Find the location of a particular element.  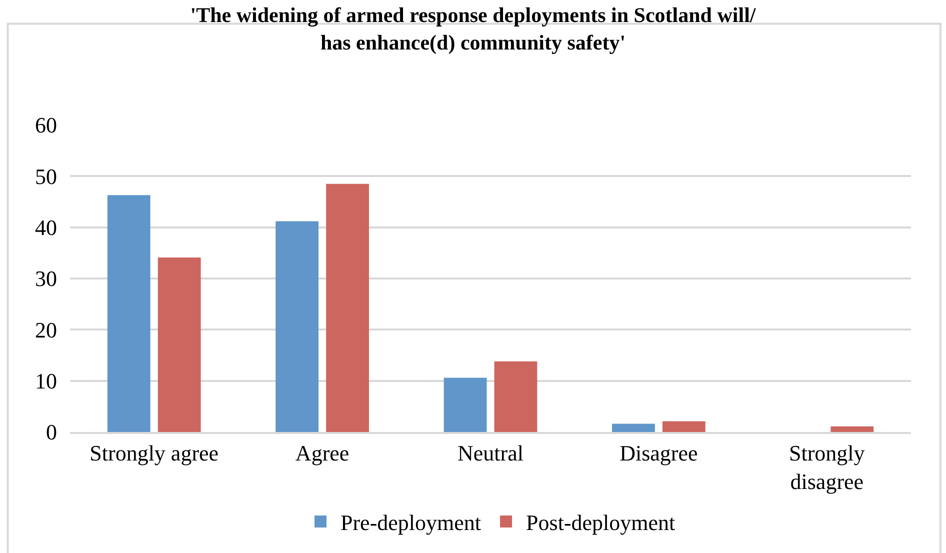

x-tick-label: Neutral is located at coordinates (491, 453).